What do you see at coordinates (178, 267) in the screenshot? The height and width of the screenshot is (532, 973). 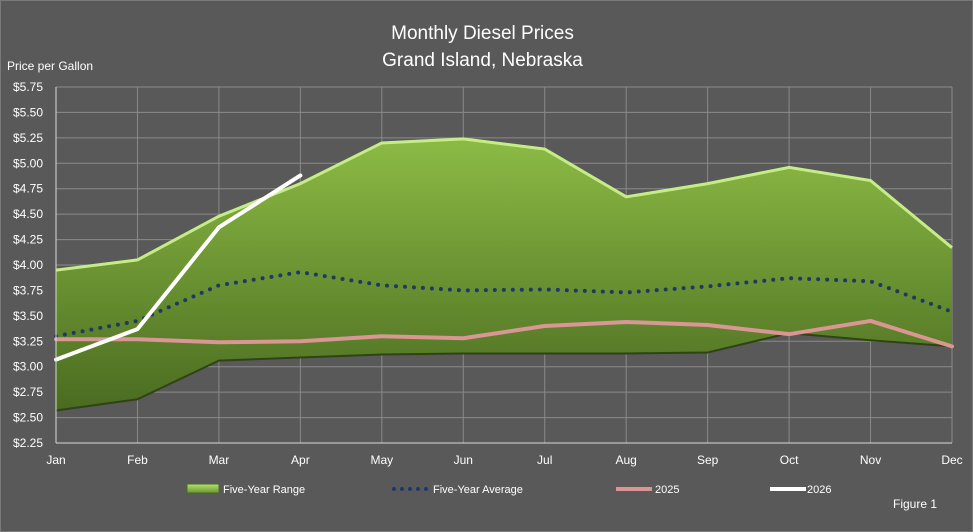 I see `series-line-2026` at bounding box center [178, 267].